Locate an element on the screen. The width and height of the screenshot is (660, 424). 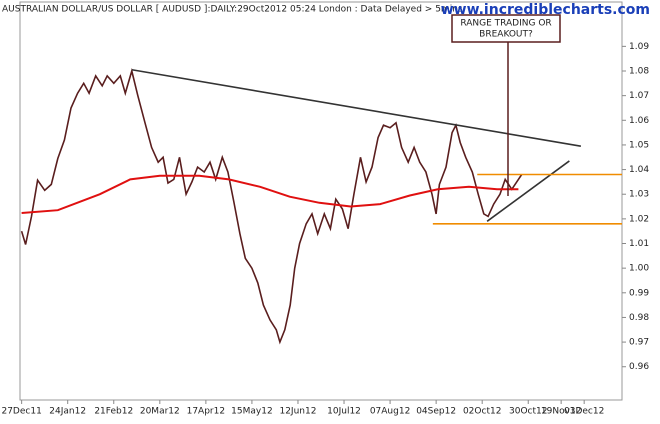
x-tick-label: 20Mar12 is located at coordinates (160, 412).